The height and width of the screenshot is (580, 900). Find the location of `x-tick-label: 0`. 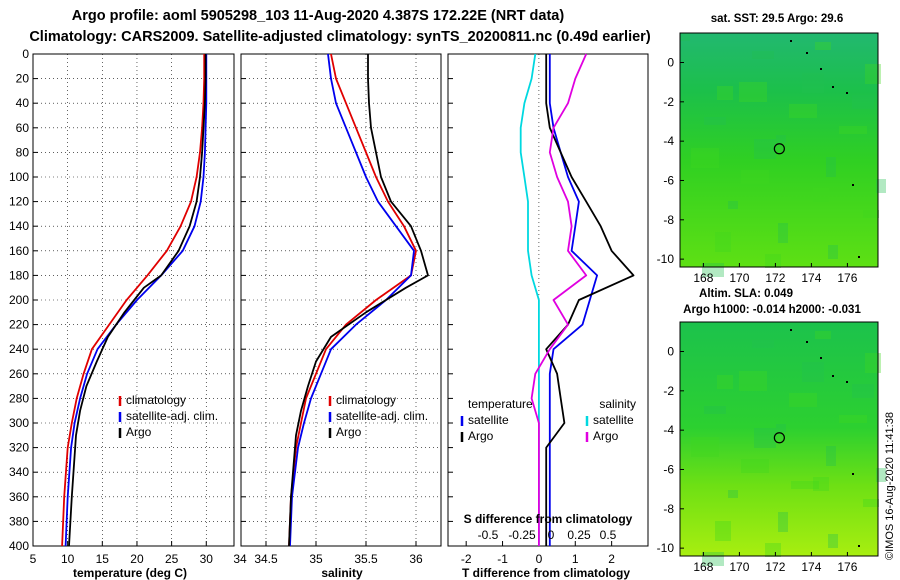

x-tick-label: 0 is located at coordinates (539, 559).